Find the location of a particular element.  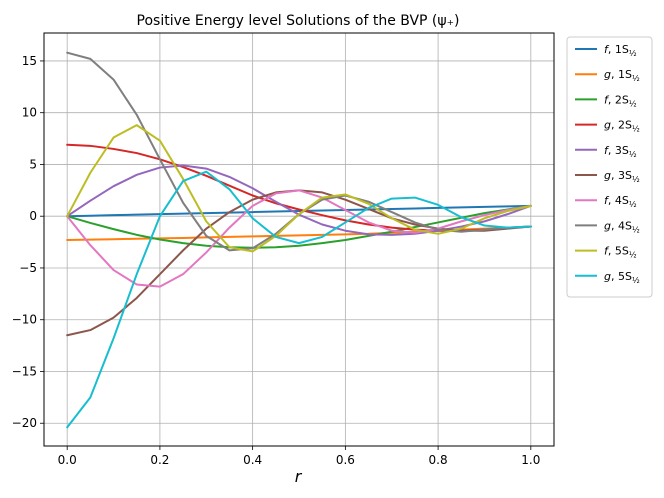

x-tick-label: 0.0 is located at coordinates (67, 460).